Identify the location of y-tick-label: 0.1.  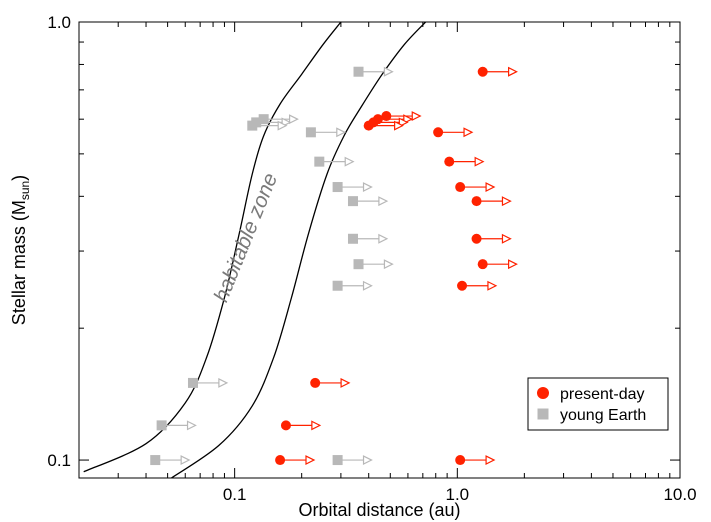
(59, 460).